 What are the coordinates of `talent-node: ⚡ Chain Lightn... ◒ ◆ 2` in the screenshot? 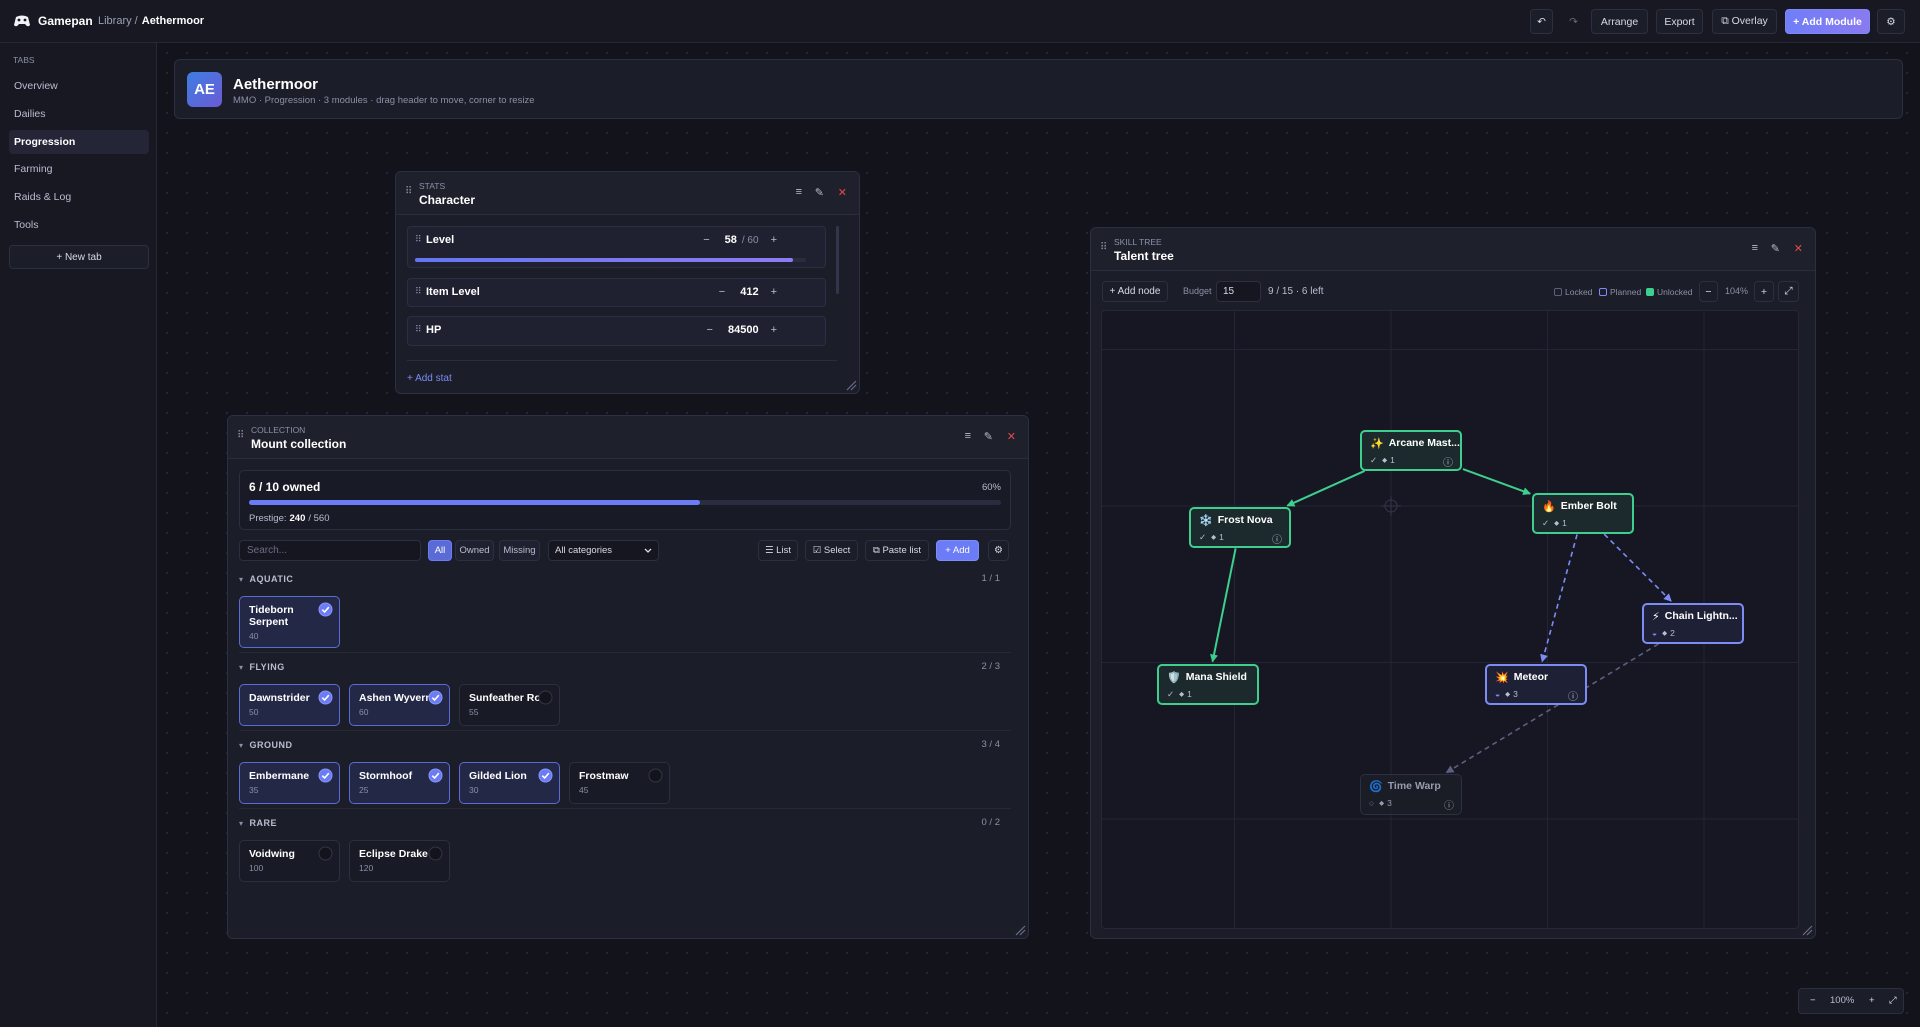 It's located at (1693, 623).